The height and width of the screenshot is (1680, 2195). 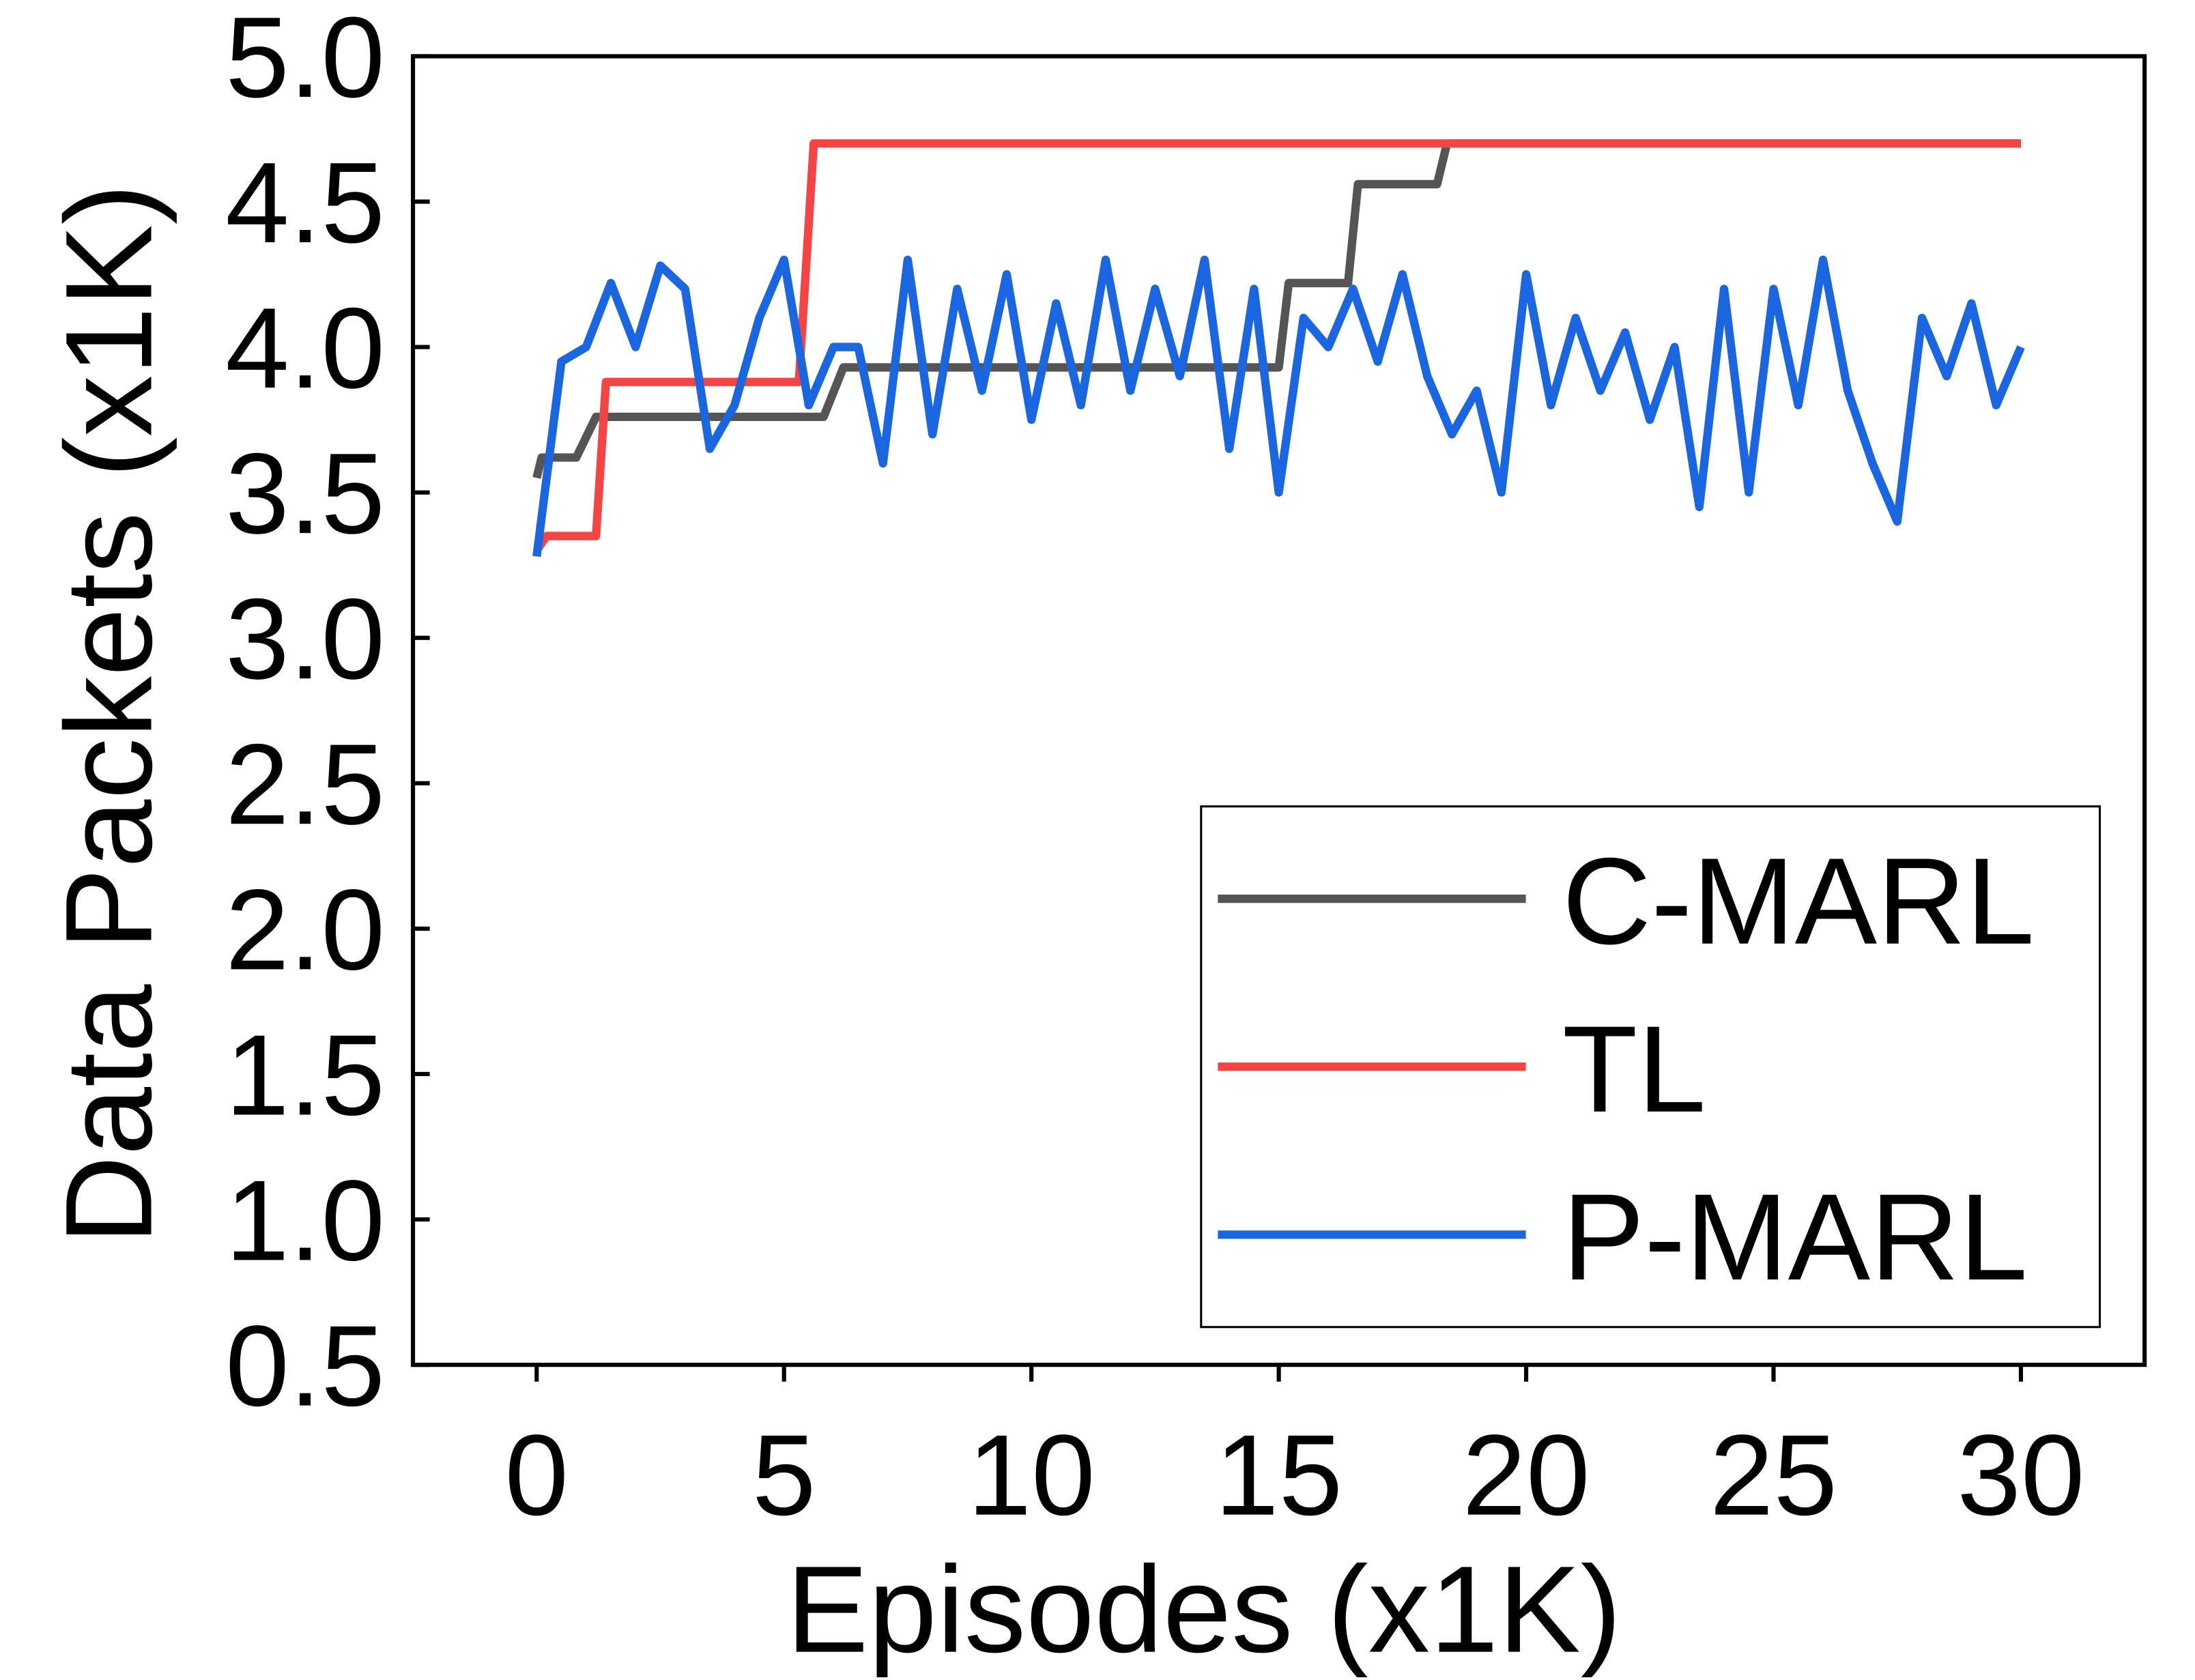 What do you see at coordinates (305, 784) in the screenshot?
I see `y-tick-label: 2.5` at bounding box center [305, 784].